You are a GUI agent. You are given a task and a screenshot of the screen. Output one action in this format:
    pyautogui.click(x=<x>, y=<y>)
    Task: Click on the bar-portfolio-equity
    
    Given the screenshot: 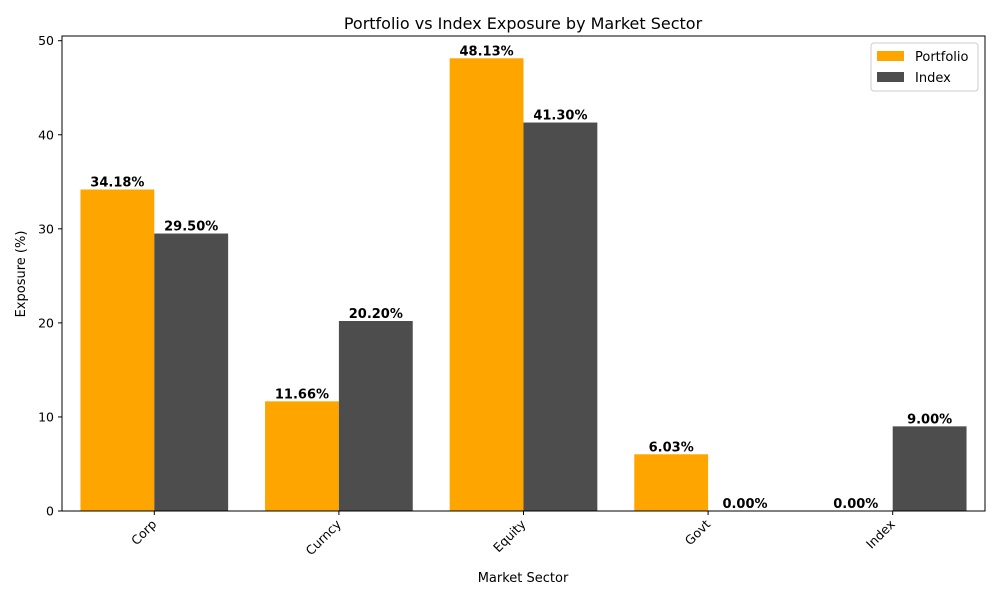 What is the action you would take?
    pyautogui.click(x=486, y=284)
    